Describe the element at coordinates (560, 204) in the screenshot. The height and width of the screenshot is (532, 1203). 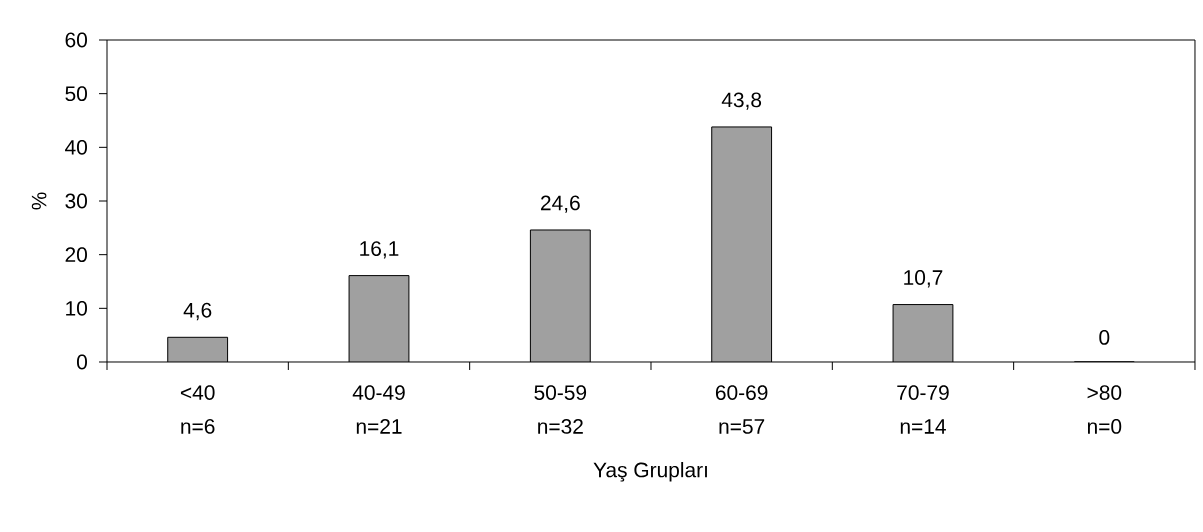
I see `data-label: 24,6` at that location.